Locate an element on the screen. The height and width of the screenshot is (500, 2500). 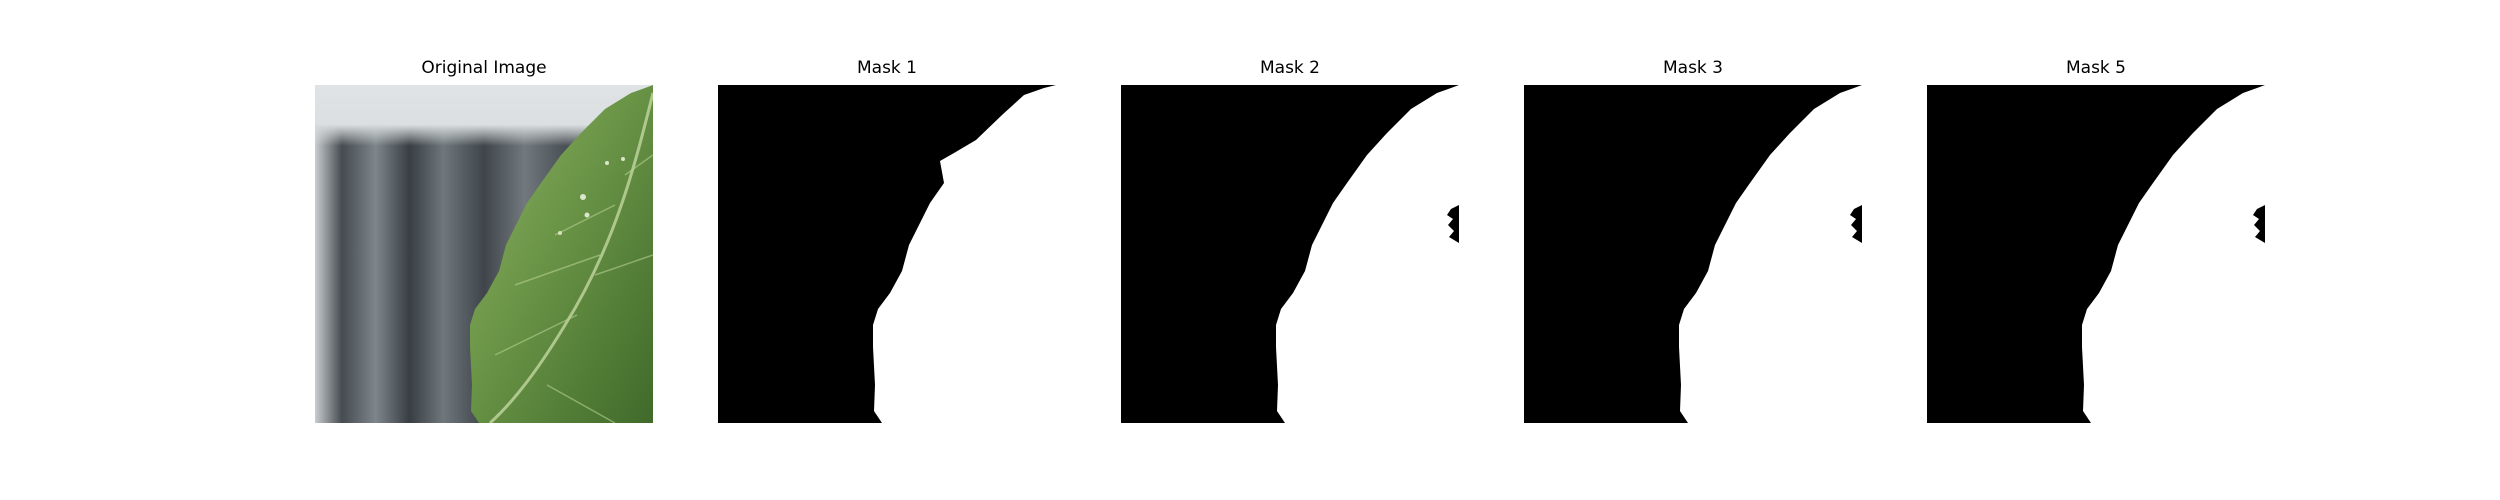
mask-2-image is located at coordinates (1290, 254).